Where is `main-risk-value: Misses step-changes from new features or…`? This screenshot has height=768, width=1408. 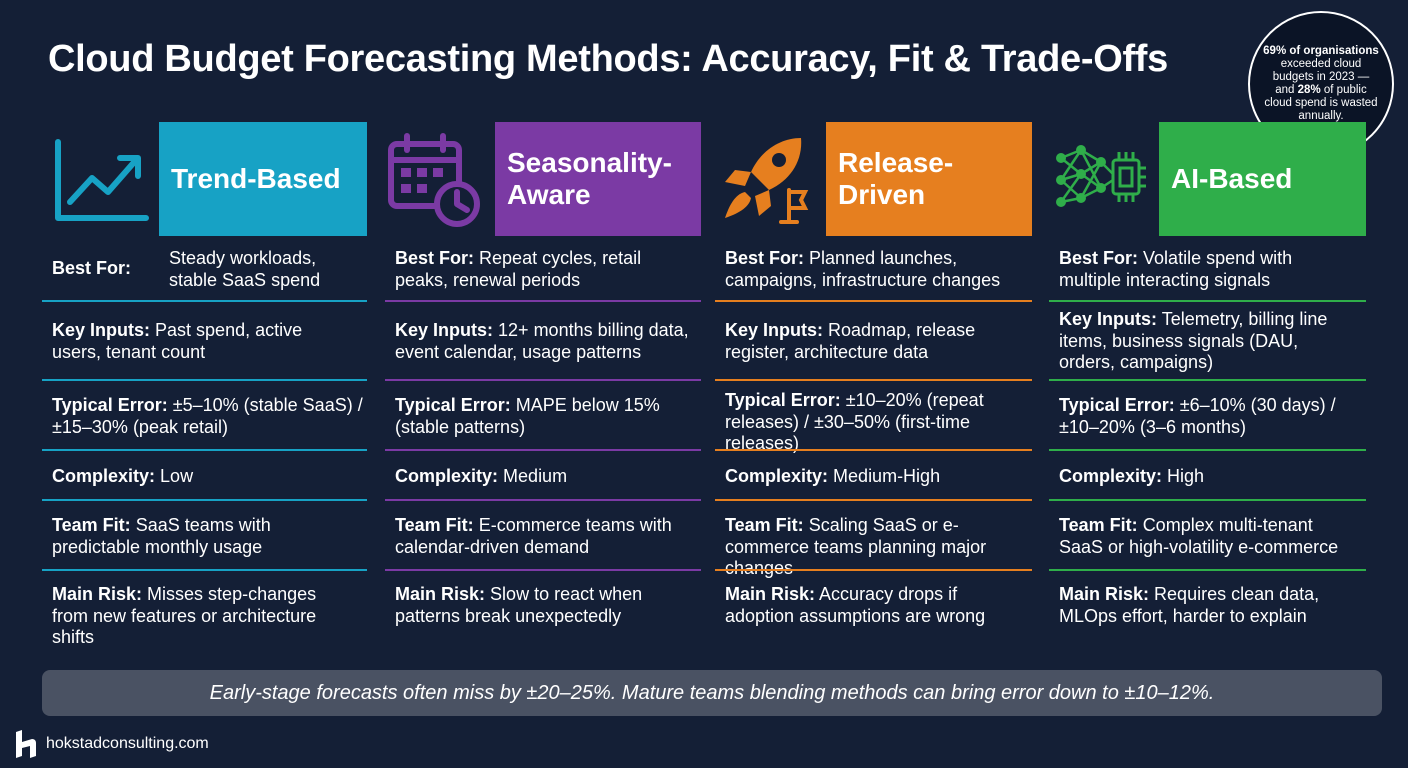 main-risk-value: Misses step-changes from new features or… is located at coordinates (184, 615).